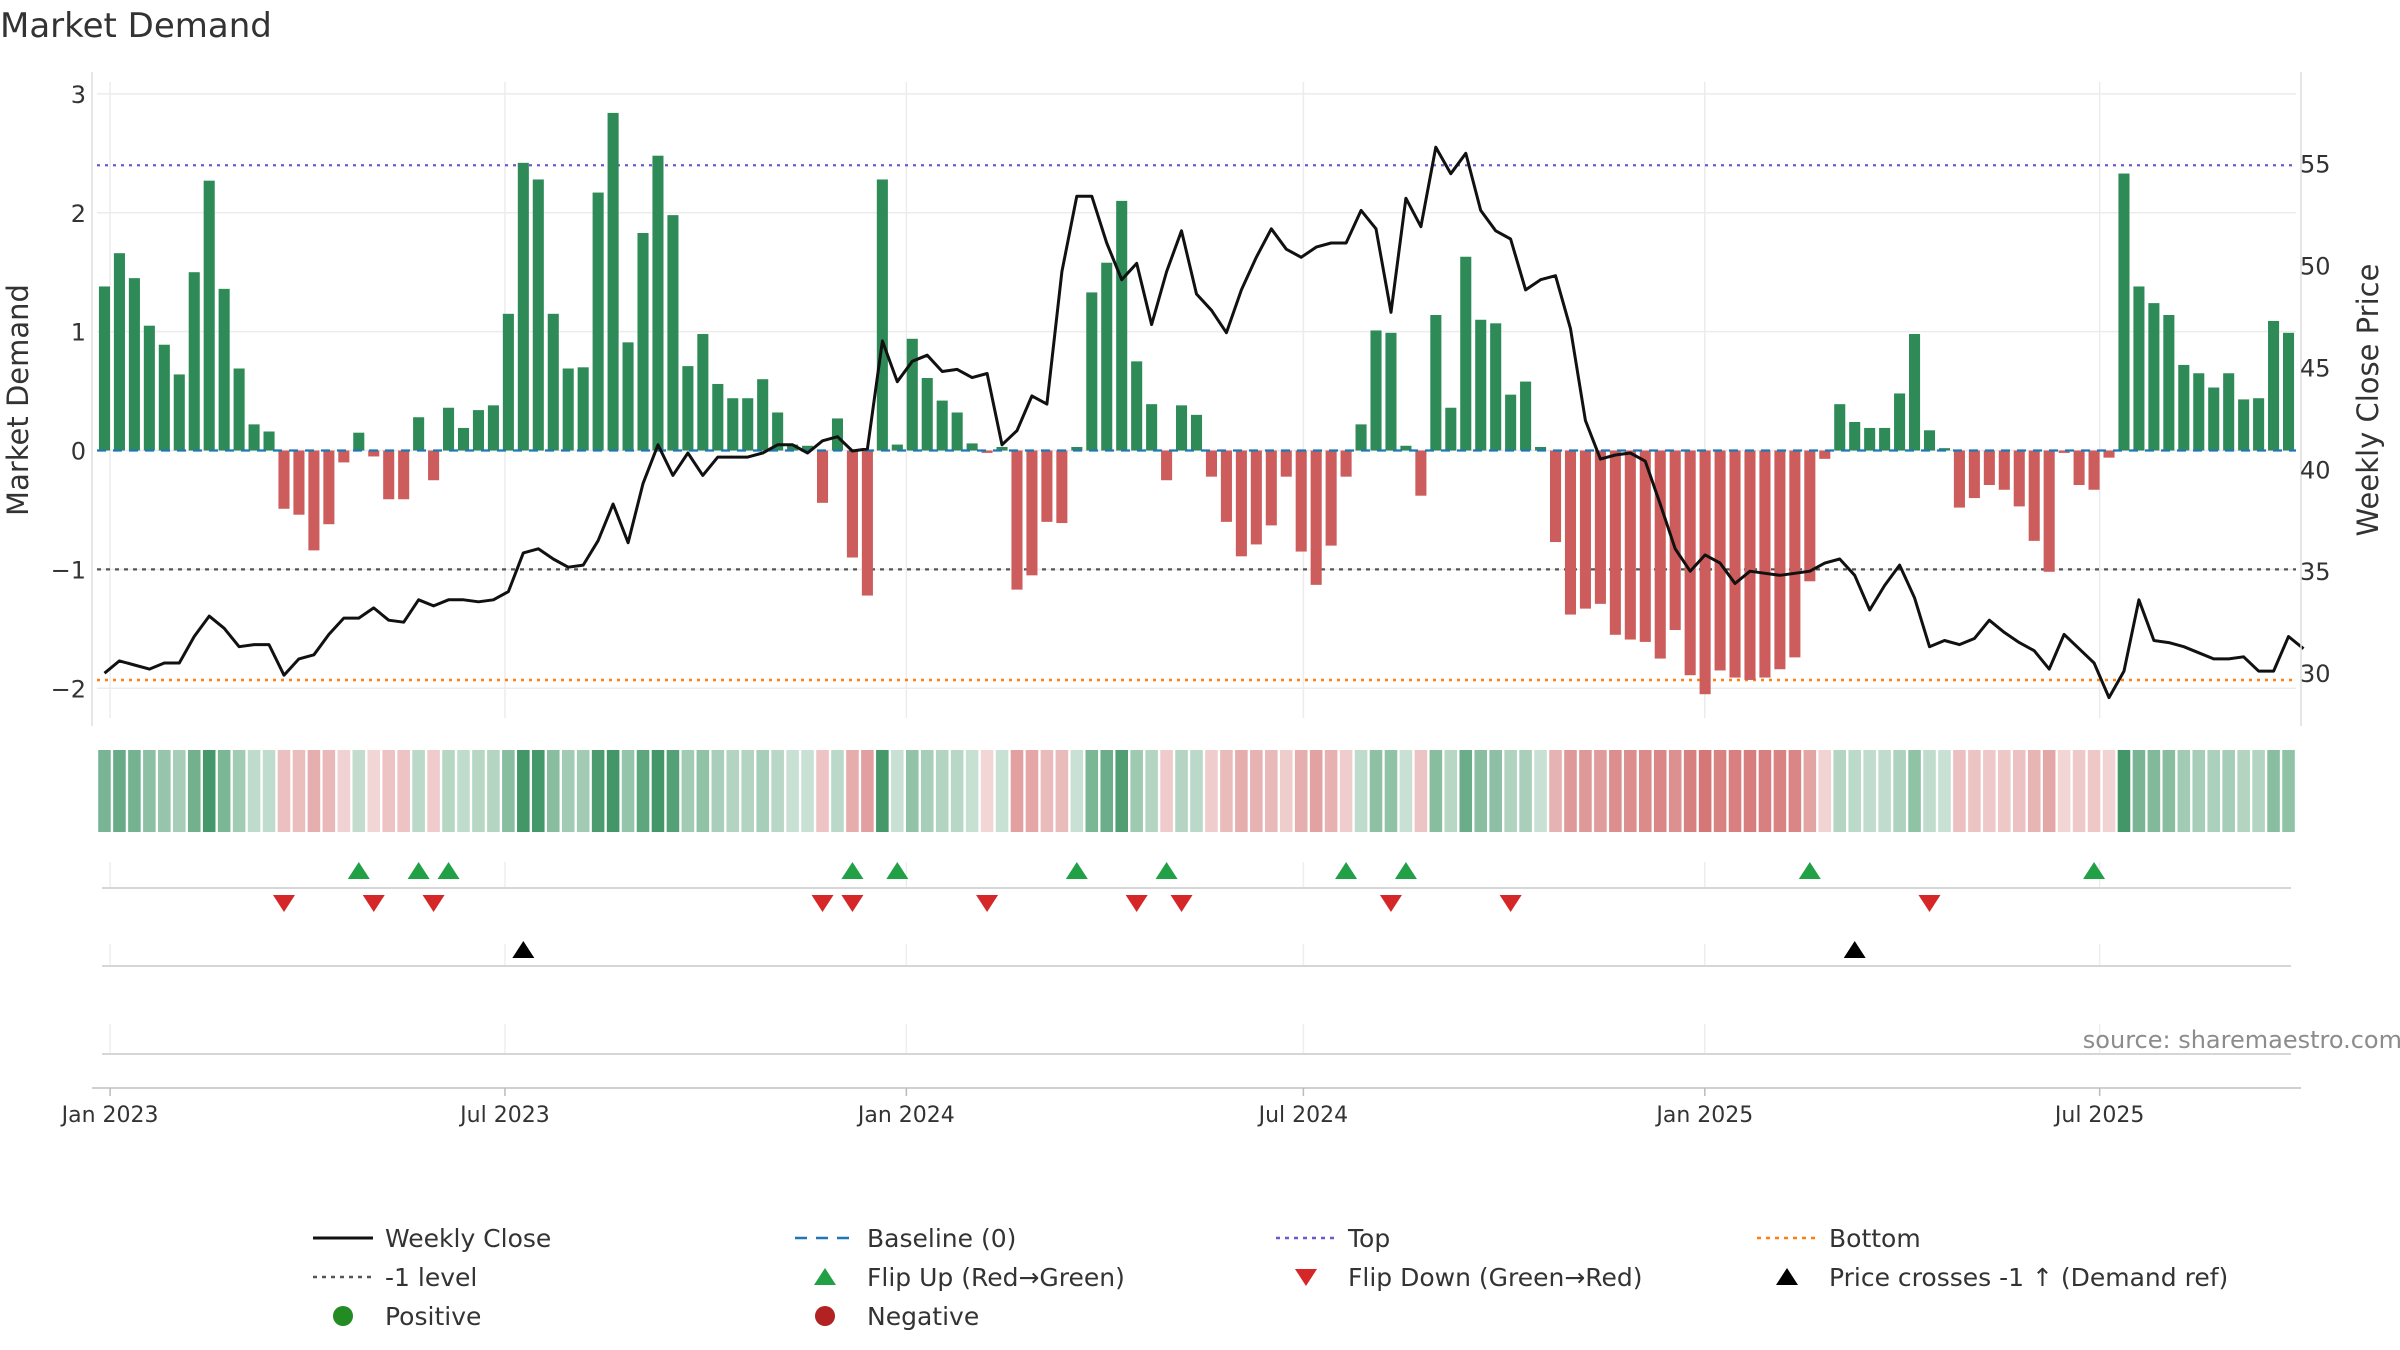  I want to click on legend-item: Flip Down (Green→Red), so click(1469, 1277).